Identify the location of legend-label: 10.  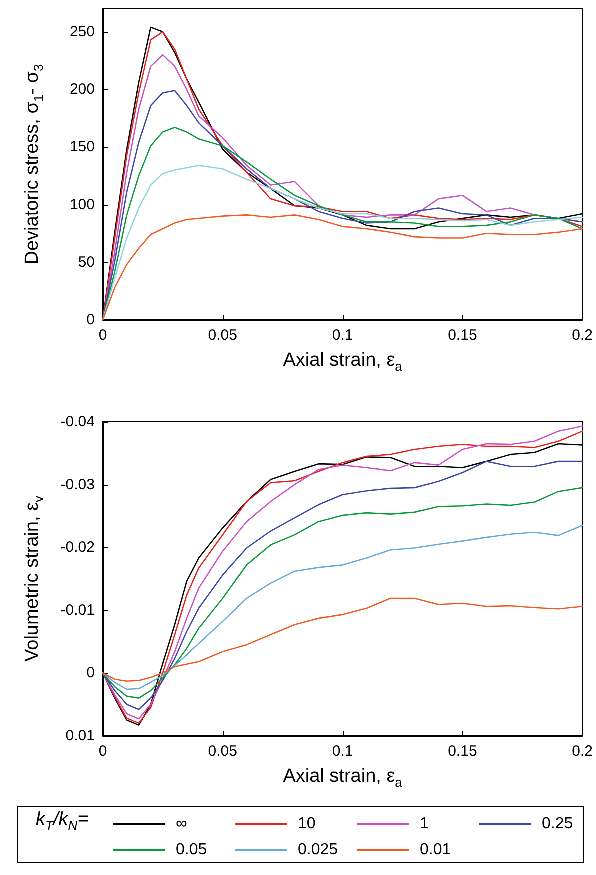
(307, 824).